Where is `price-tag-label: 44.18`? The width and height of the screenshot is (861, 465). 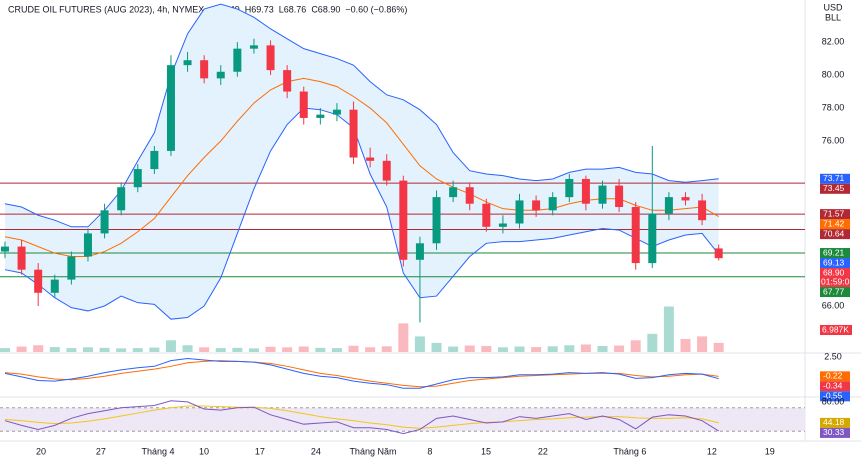
price-tag-label: 44.18 is located at coordinates (834, 422).